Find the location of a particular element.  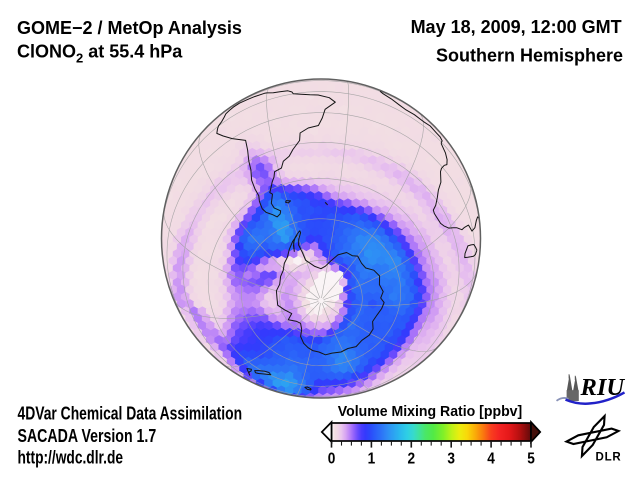

svg-text: ClONO2 at 55.4 hPa is located at coordinates (100, 54).